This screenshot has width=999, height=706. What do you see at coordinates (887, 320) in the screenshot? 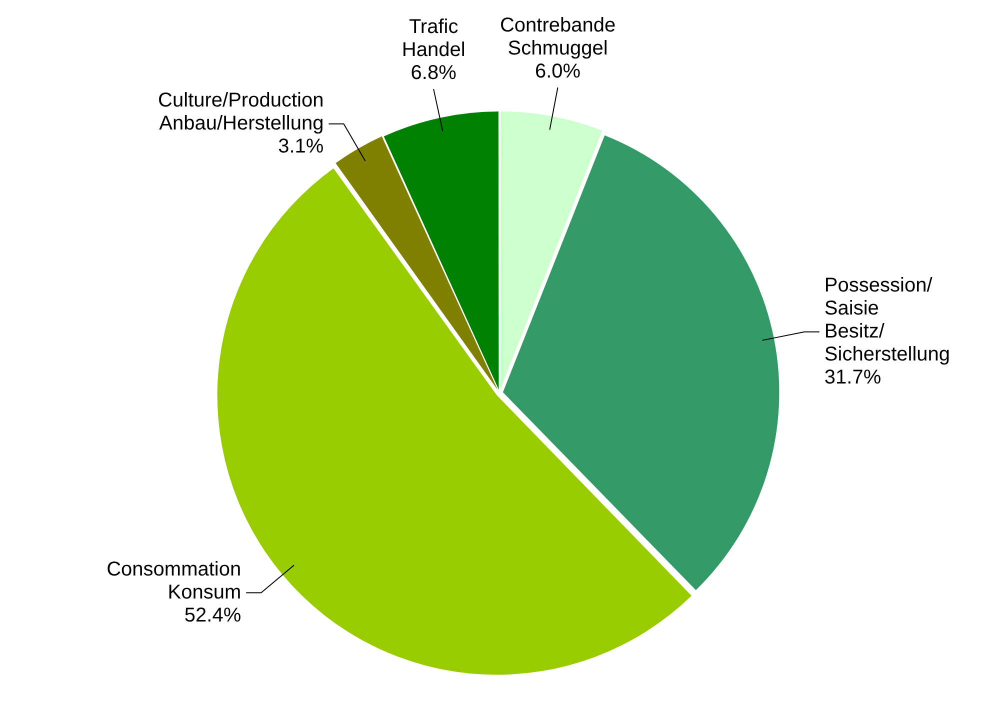
I see `slice-label: Possession/ Saisie Besitz/ Sicherstellung` at bounding box center [887, 320].